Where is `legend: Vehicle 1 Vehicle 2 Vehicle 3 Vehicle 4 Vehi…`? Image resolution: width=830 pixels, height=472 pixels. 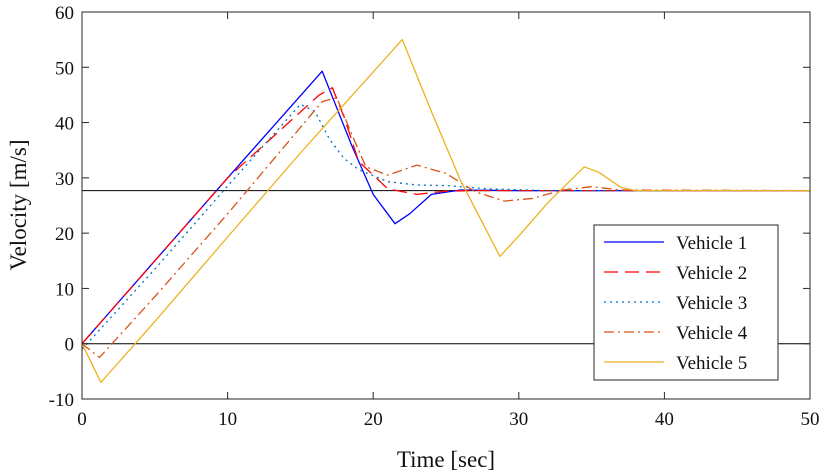
legend: Vehicle 1 Vehicle 2 Vehicle 3 Vehicle 4 Vehi… is located at coordinates (686, 302).